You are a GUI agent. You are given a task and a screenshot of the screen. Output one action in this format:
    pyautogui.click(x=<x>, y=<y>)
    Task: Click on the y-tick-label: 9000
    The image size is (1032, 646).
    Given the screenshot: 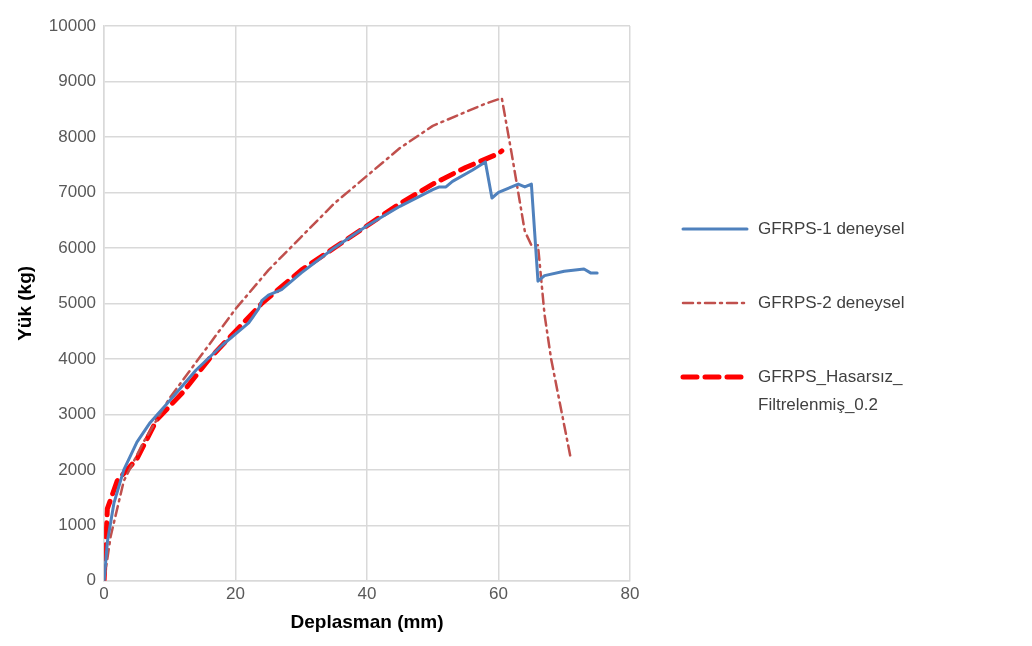 What is the action you would take?
    pyautogui.click(x=77, y=81)
    